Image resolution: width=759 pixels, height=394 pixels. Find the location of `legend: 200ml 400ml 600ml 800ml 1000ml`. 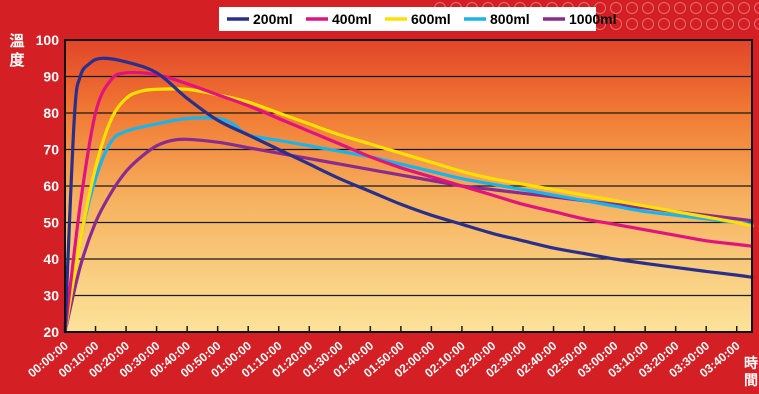

legend: 200ml 400ml 600ml 800ml 1000ml is located at coordinates (421, 19).